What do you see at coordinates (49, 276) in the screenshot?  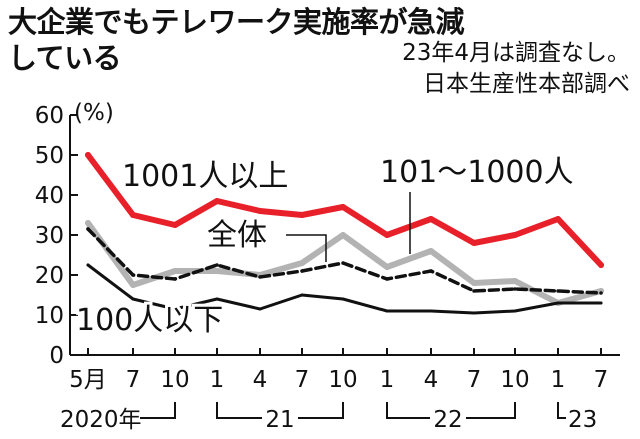 I see `y-tick-label: 20` at bounding box center [49, 276].